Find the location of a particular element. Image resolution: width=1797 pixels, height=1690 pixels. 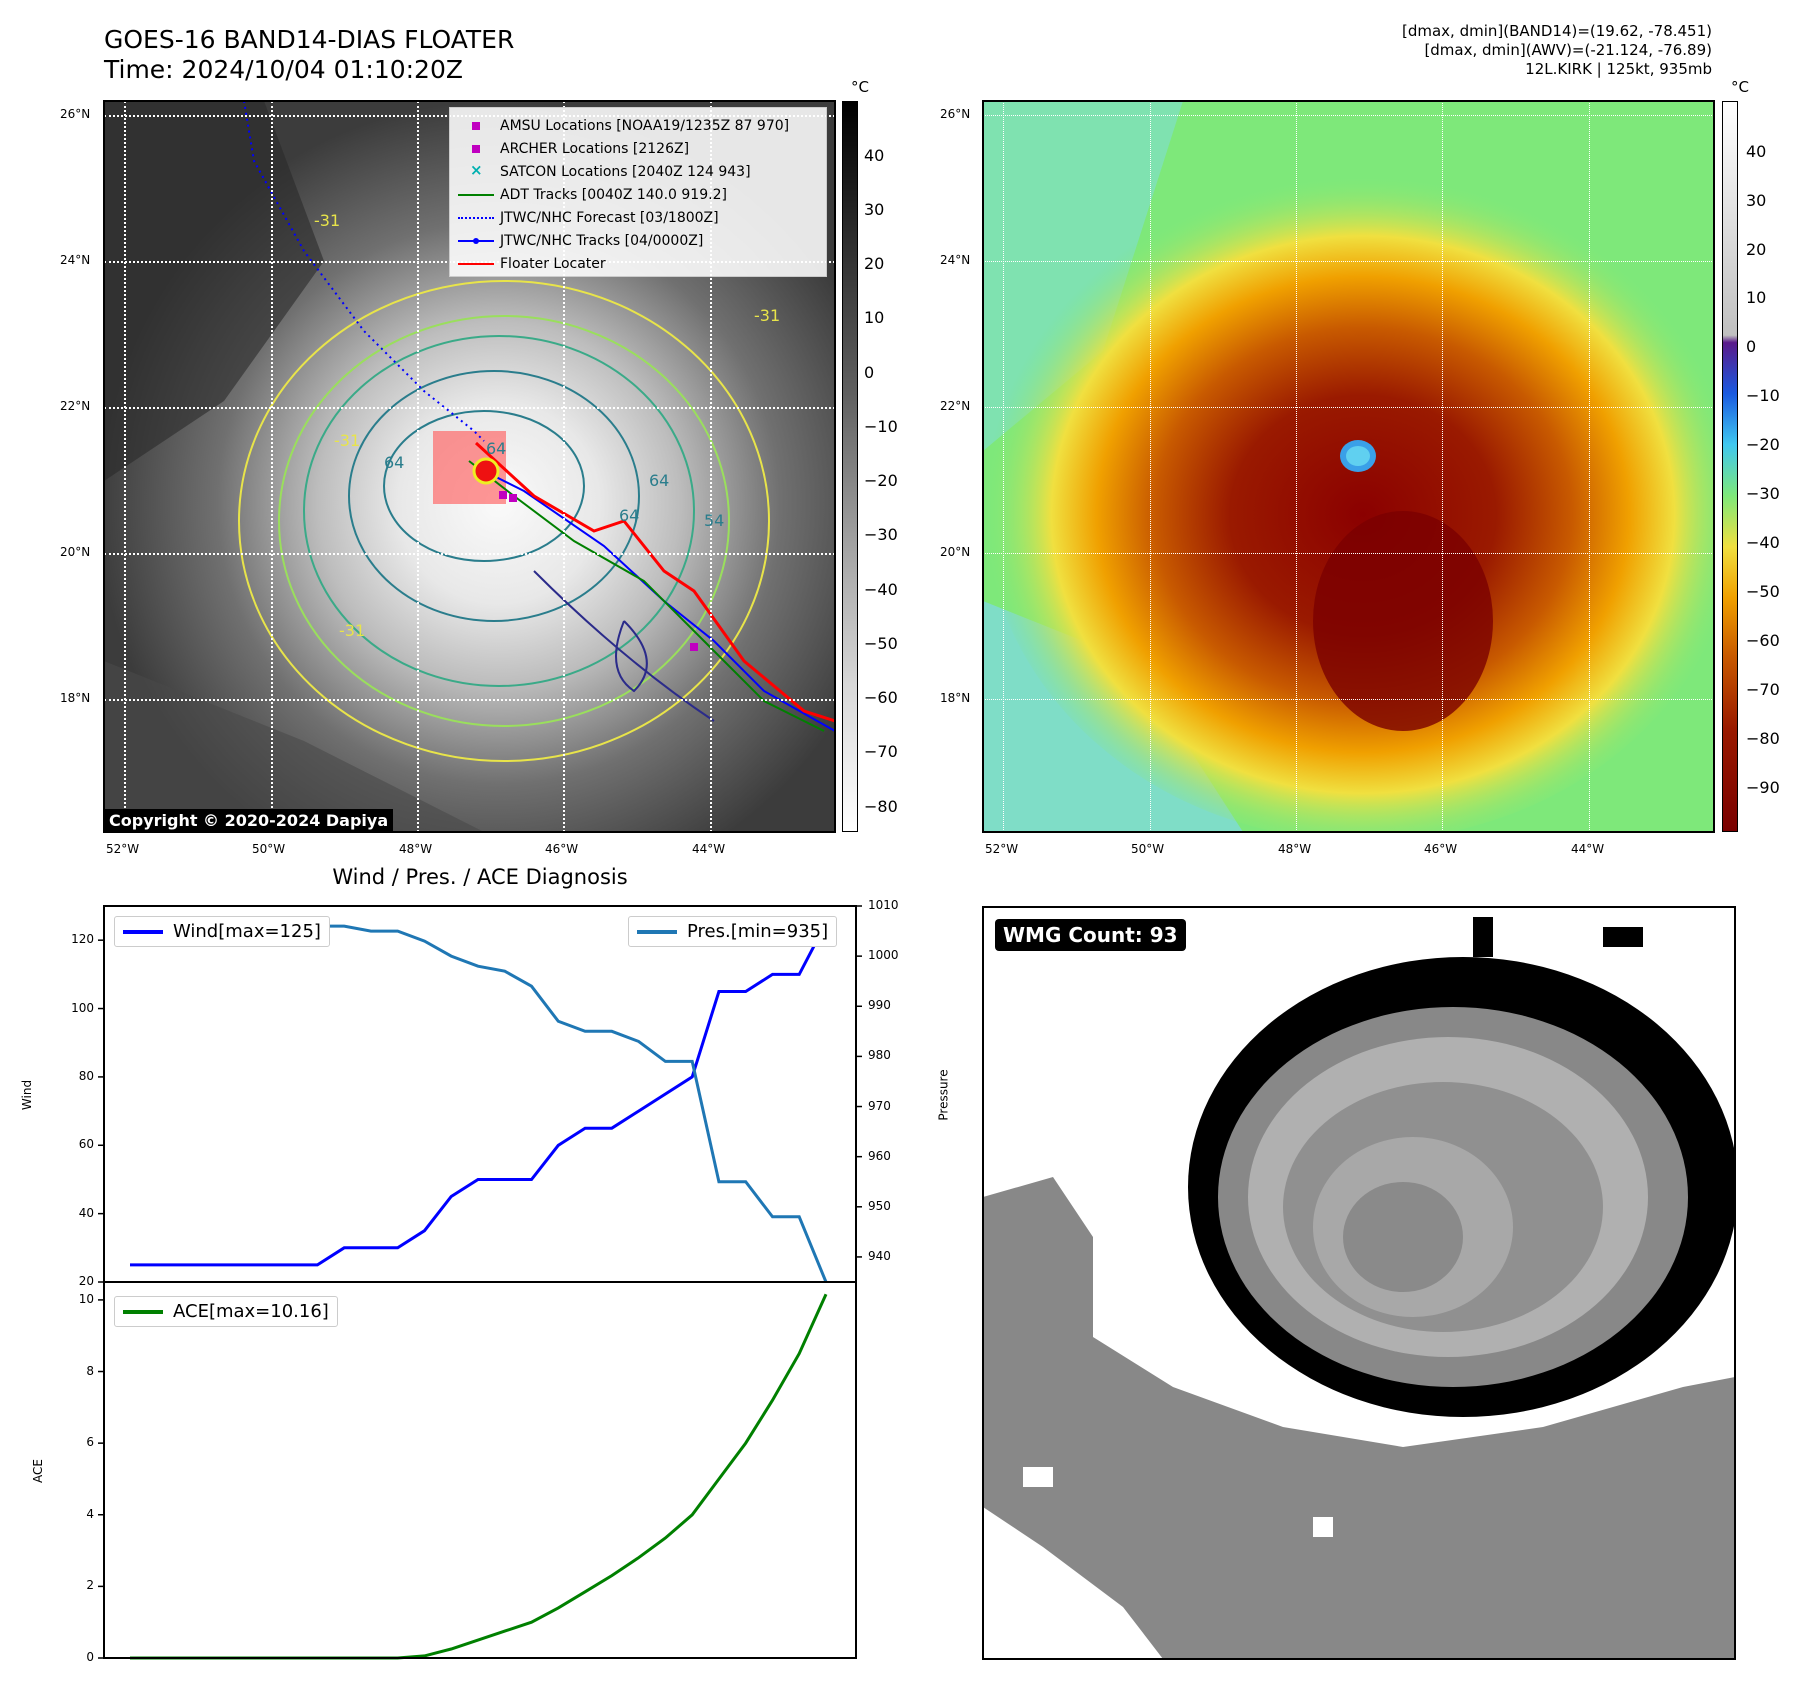

legend-item-adt: ADT Tracks [0040Z 140.0 919.2] is located at coordinates (638, 194).